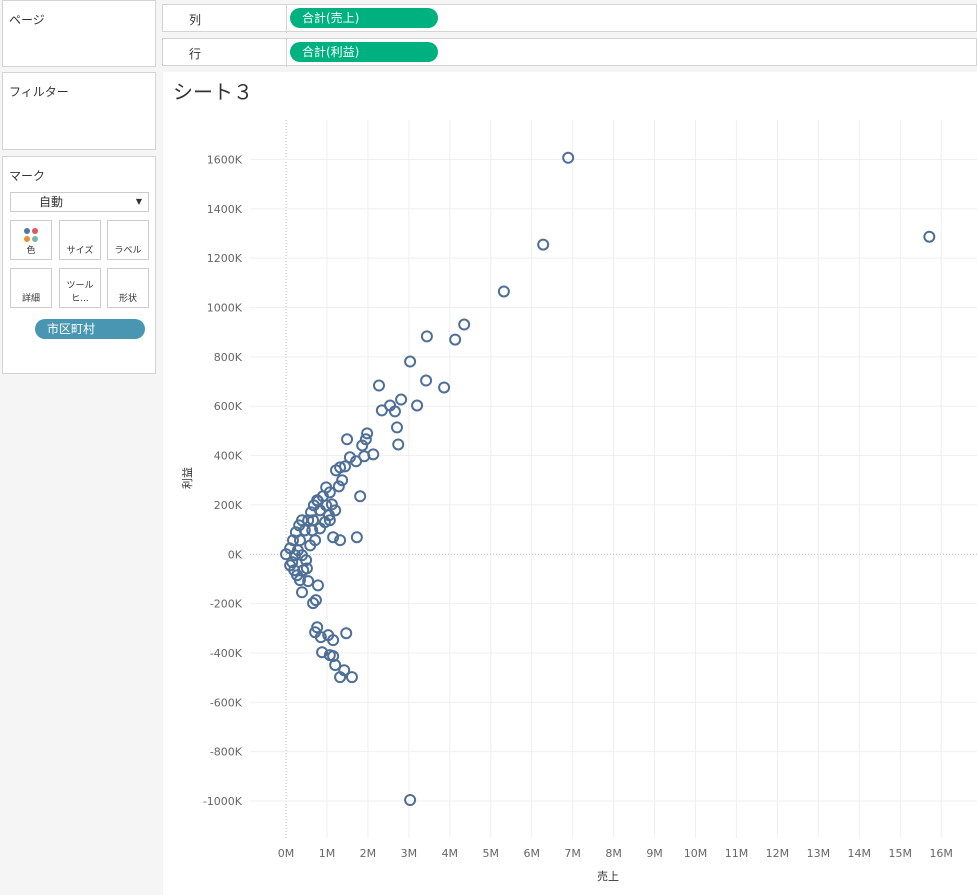  What do you see at coordinates (941, 853) in the screenshot?
I see `x-tick-label: 16M` at bounding box center [941, 853].